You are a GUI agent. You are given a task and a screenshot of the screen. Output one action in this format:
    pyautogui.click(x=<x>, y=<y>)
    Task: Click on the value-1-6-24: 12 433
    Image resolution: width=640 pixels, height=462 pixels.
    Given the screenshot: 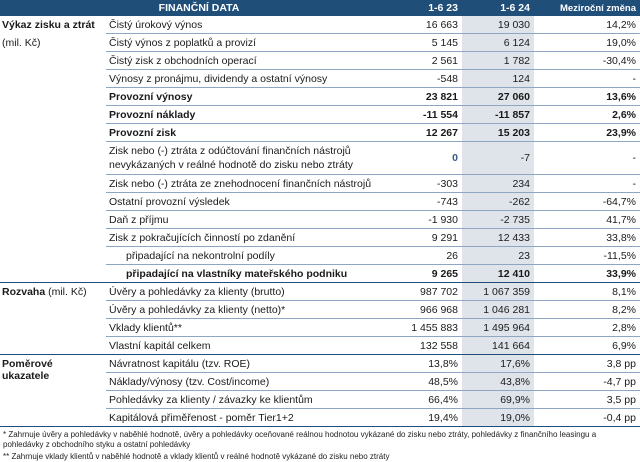 What is the action you would take?
    pyautogui.click(x=498, y=237)
    